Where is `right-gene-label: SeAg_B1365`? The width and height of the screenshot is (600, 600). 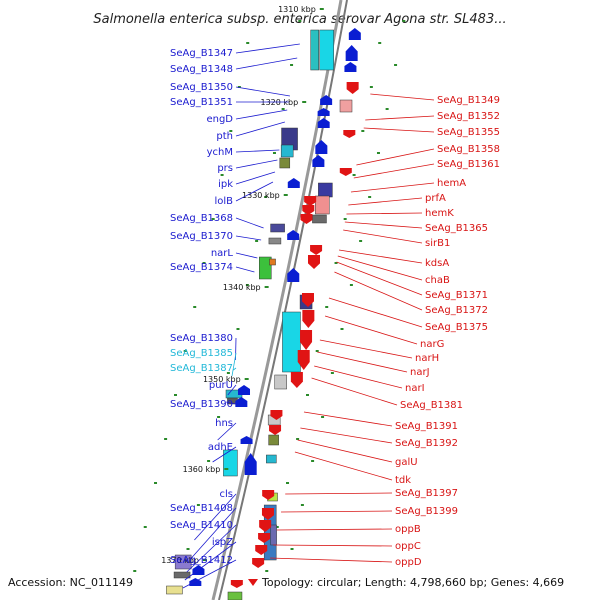
right-gene-label: SeAg_B1365 is located at coordinates (456, 228).